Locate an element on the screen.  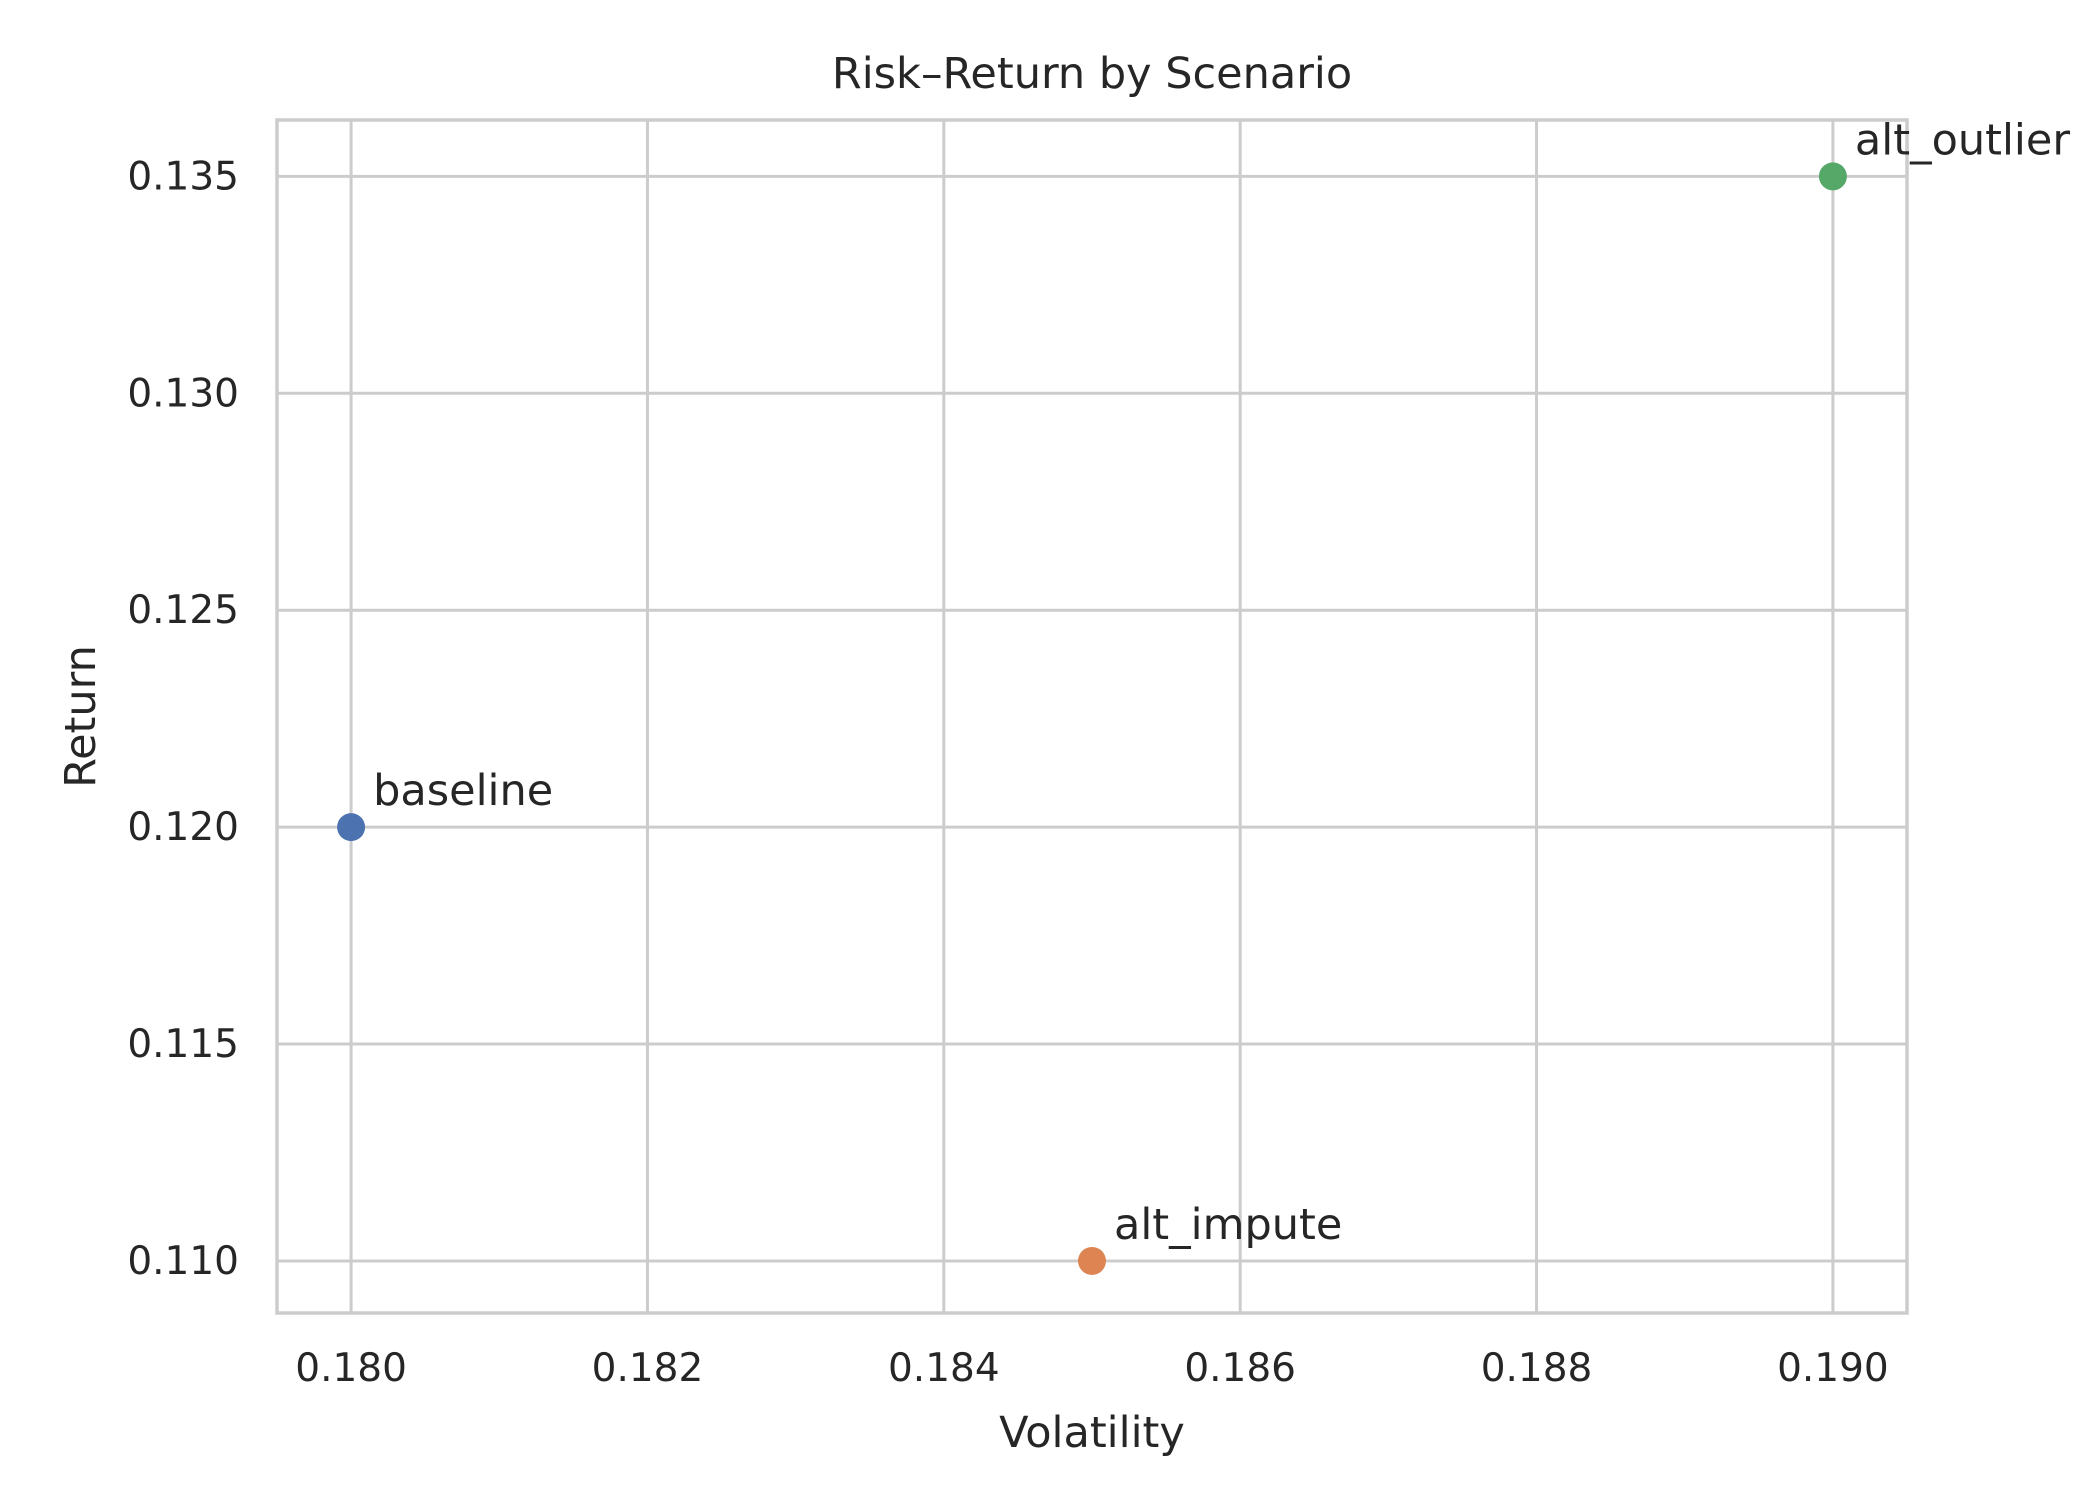
x-tick-label: 0.186 is located at coordinates (1240, 1368).